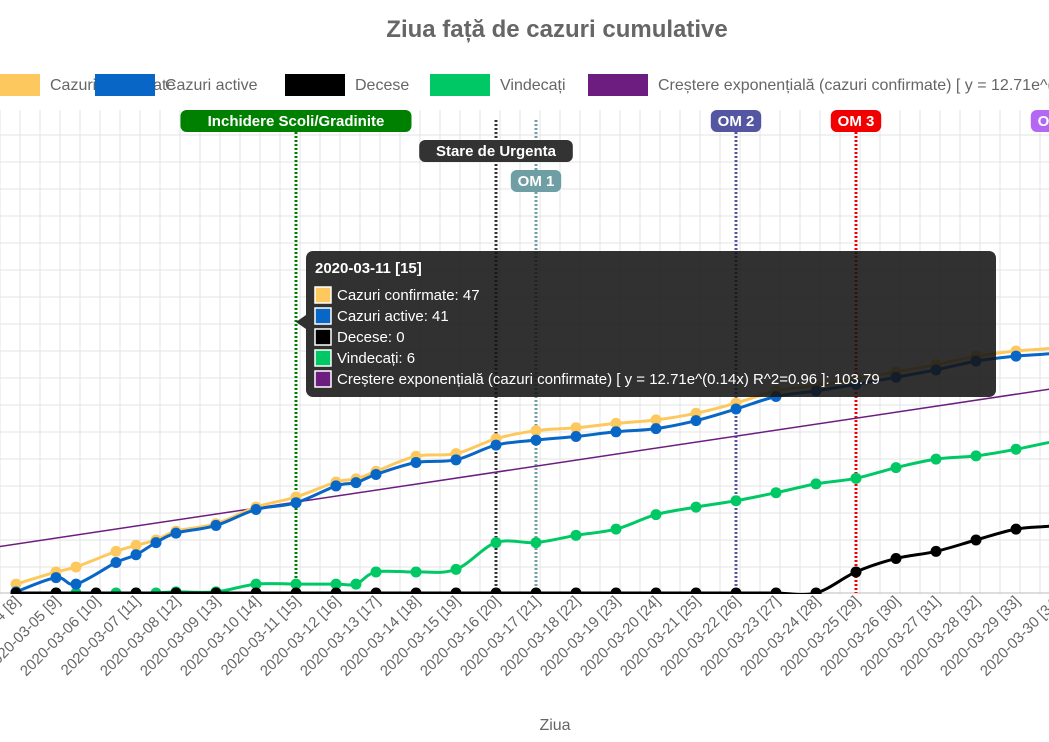 The width and height of the screenshot is (1049, 742). What do you see at coordinates (301, 322) in the screenshot?
I see `tooltip-caret` at bounding box center [301, 322].